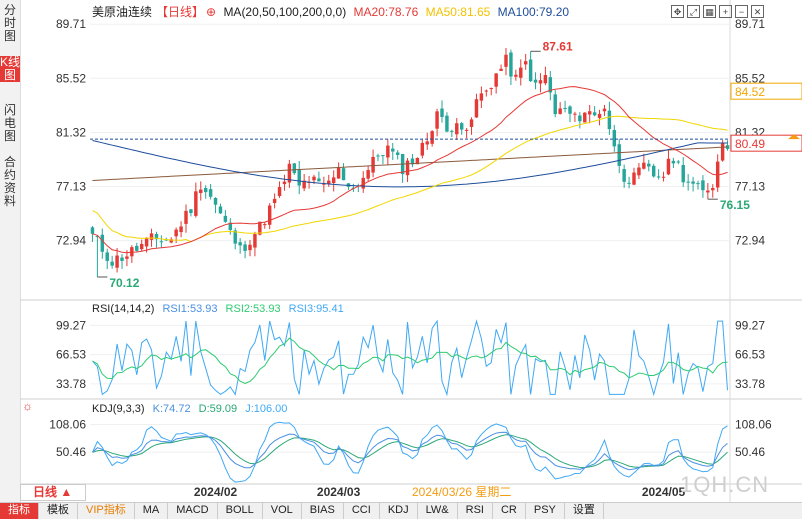 The height and width of the screenshot is (519, 802). What do you see at coordinates (193, 511) in the screenshot?
I see `bottom-tab-4: MACD` at bounding box center [193, 511].